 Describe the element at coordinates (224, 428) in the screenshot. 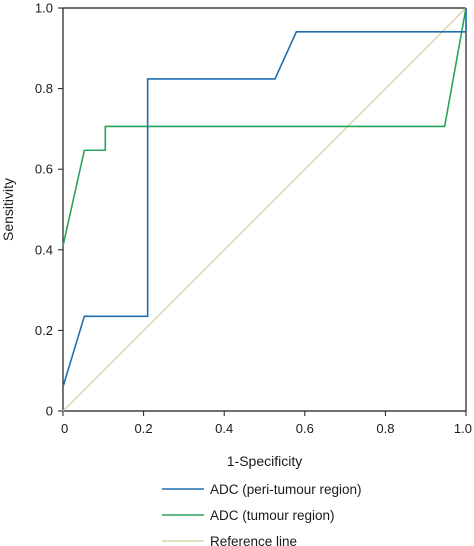

I see `x-tick-label: 0.4` at that location.